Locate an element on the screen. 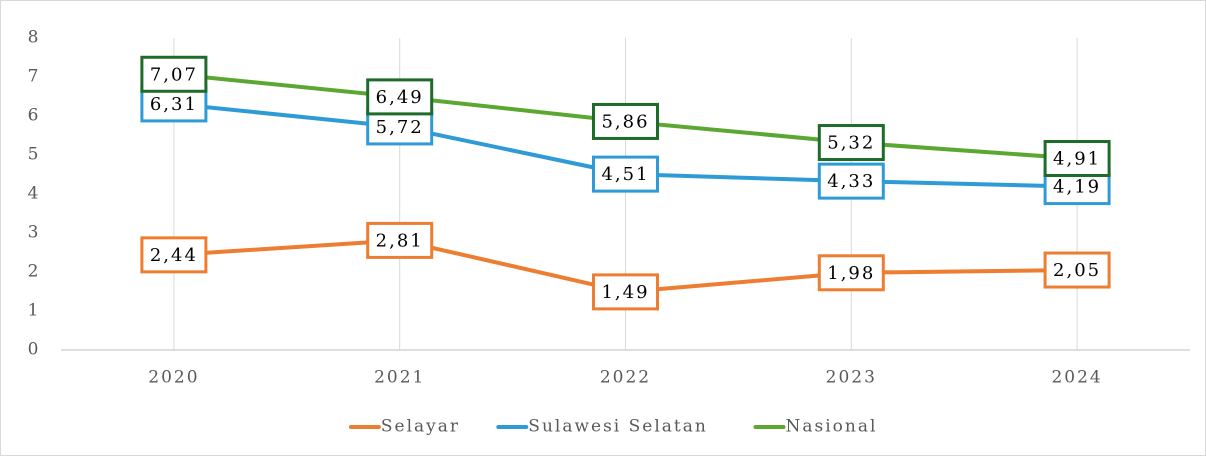 The width and height of the screenshot is (1206, 456). data-label-text: 4,91 is located at coordinates (1077, 159).